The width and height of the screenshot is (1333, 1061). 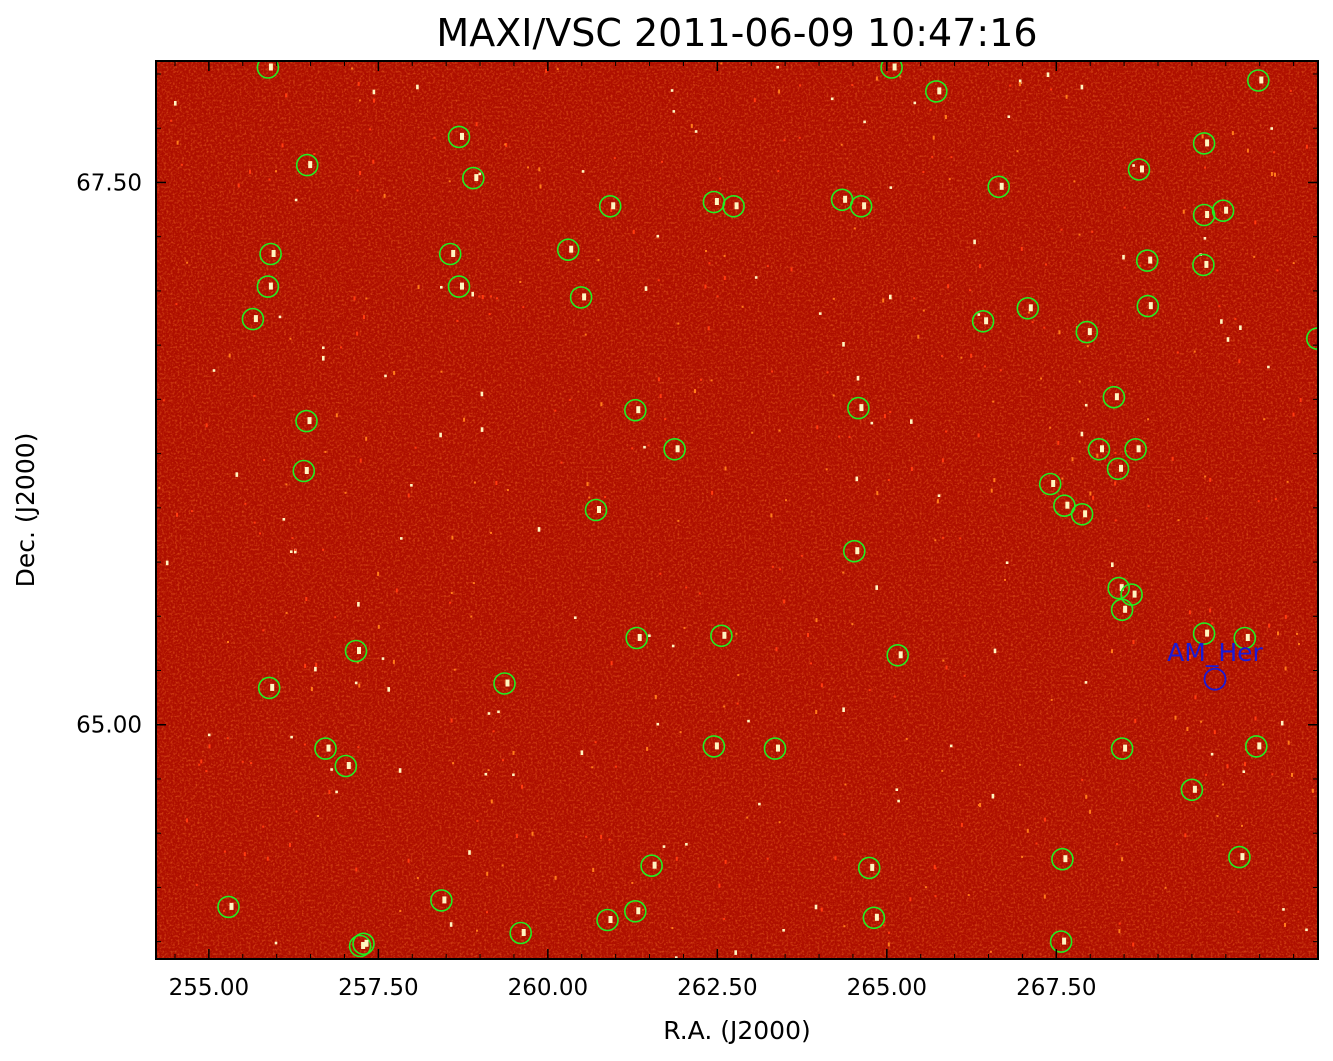 What do you see at coordinates (717, 988) in the screenshot?
I see `x-tick-label: 262.50` at bounding box center [717, 988].